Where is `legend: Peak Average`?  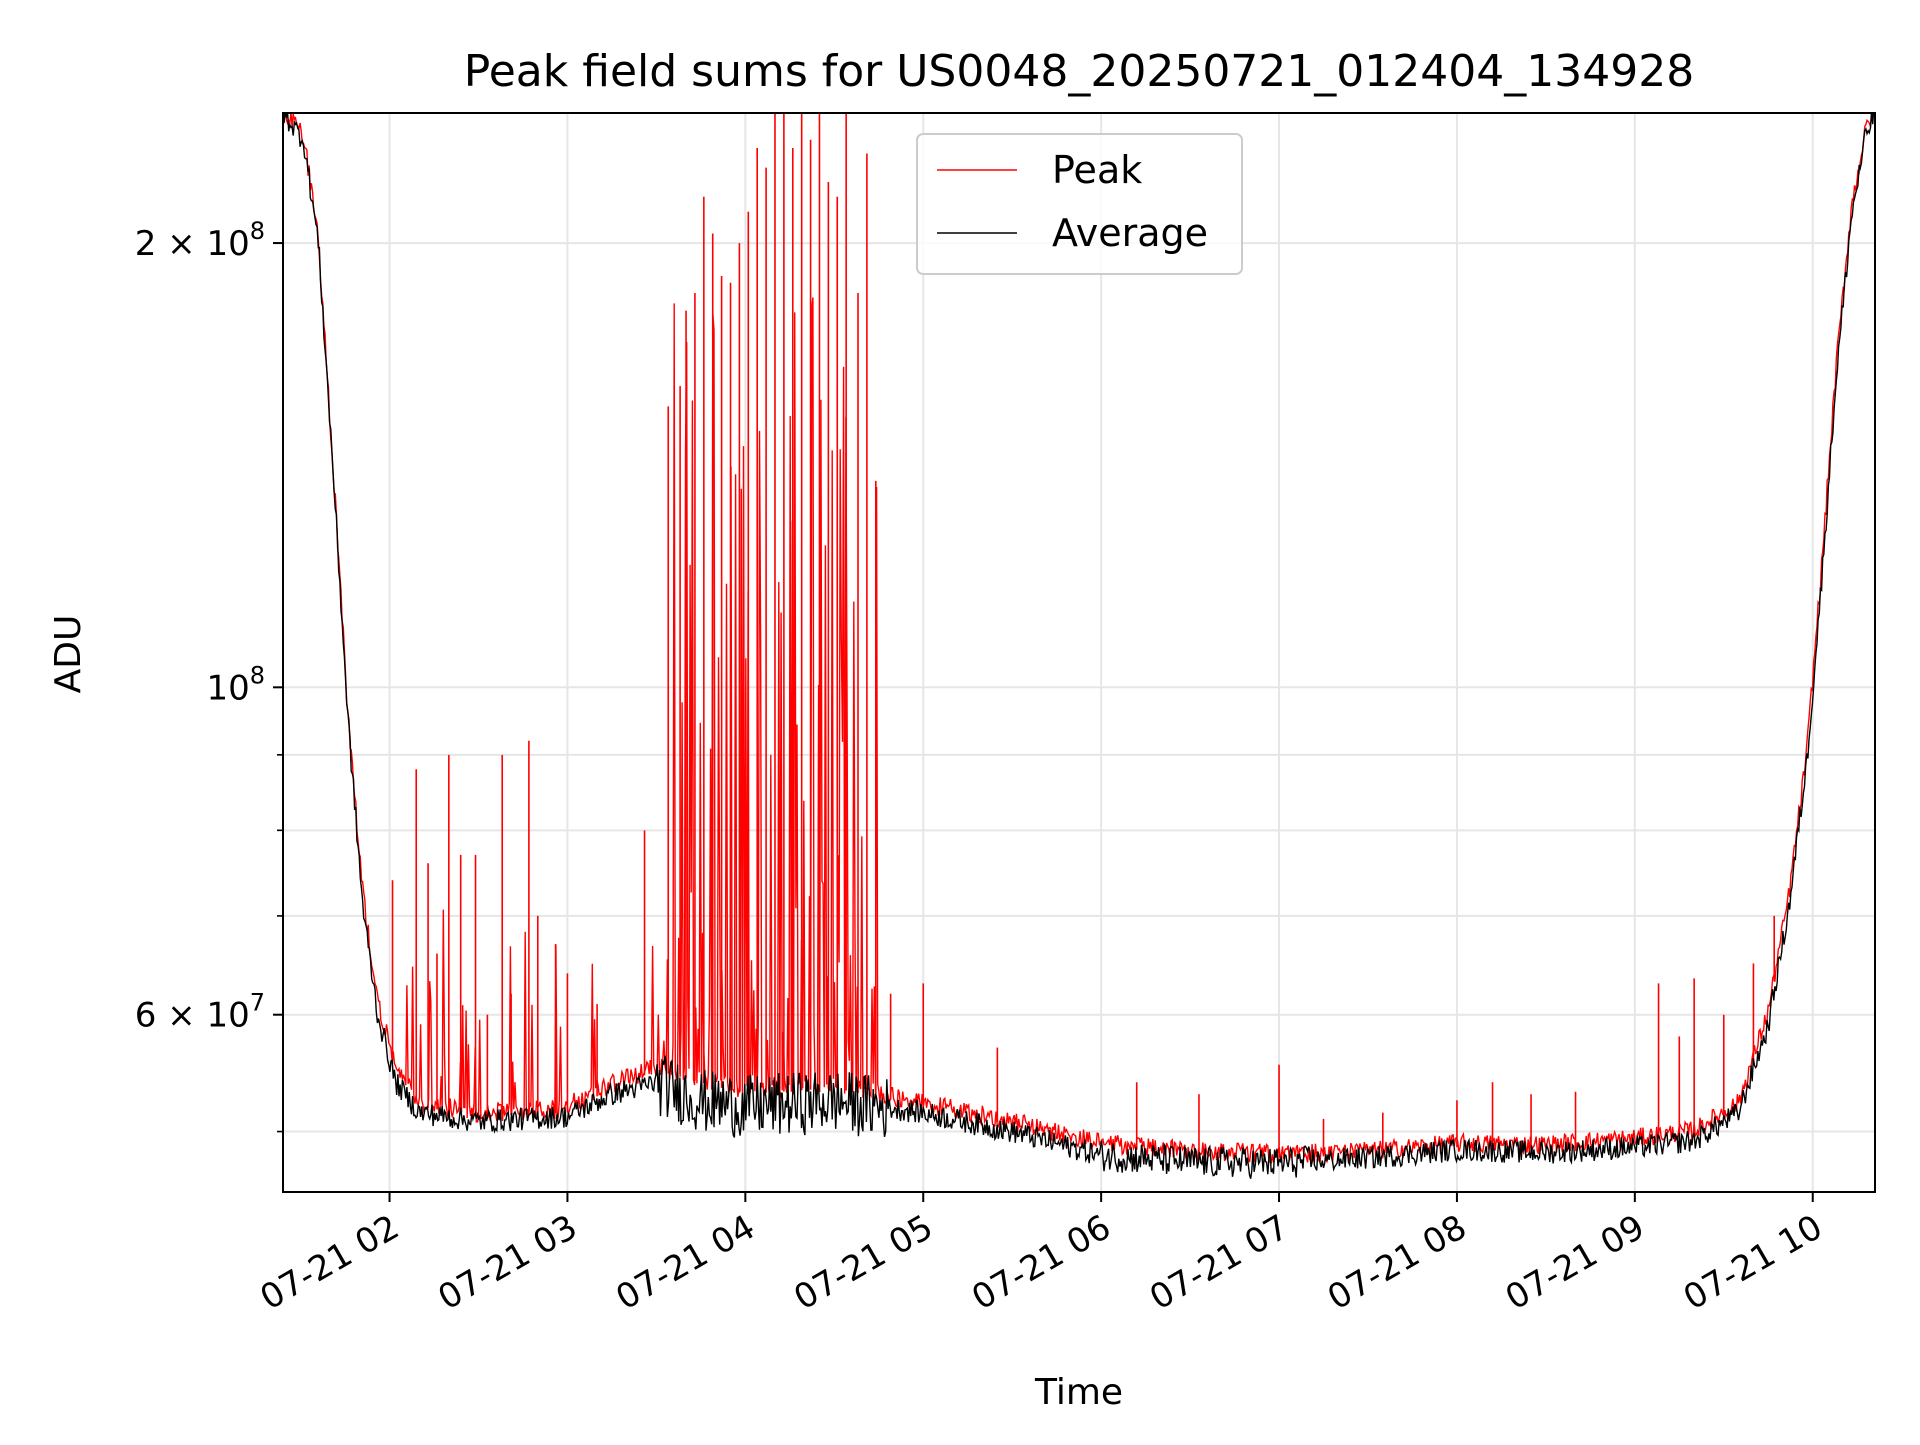
legend: Peak Average is located at coordinates (1079, 204).